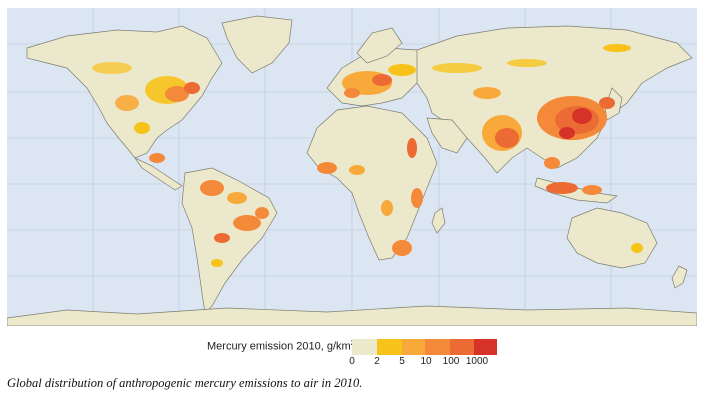 This screenshot has width=701, height=400. What do you see at coordinates (402, 361) in the screenshot?
I see `legend-tick-2: 5` at bounding box center [402, 361].